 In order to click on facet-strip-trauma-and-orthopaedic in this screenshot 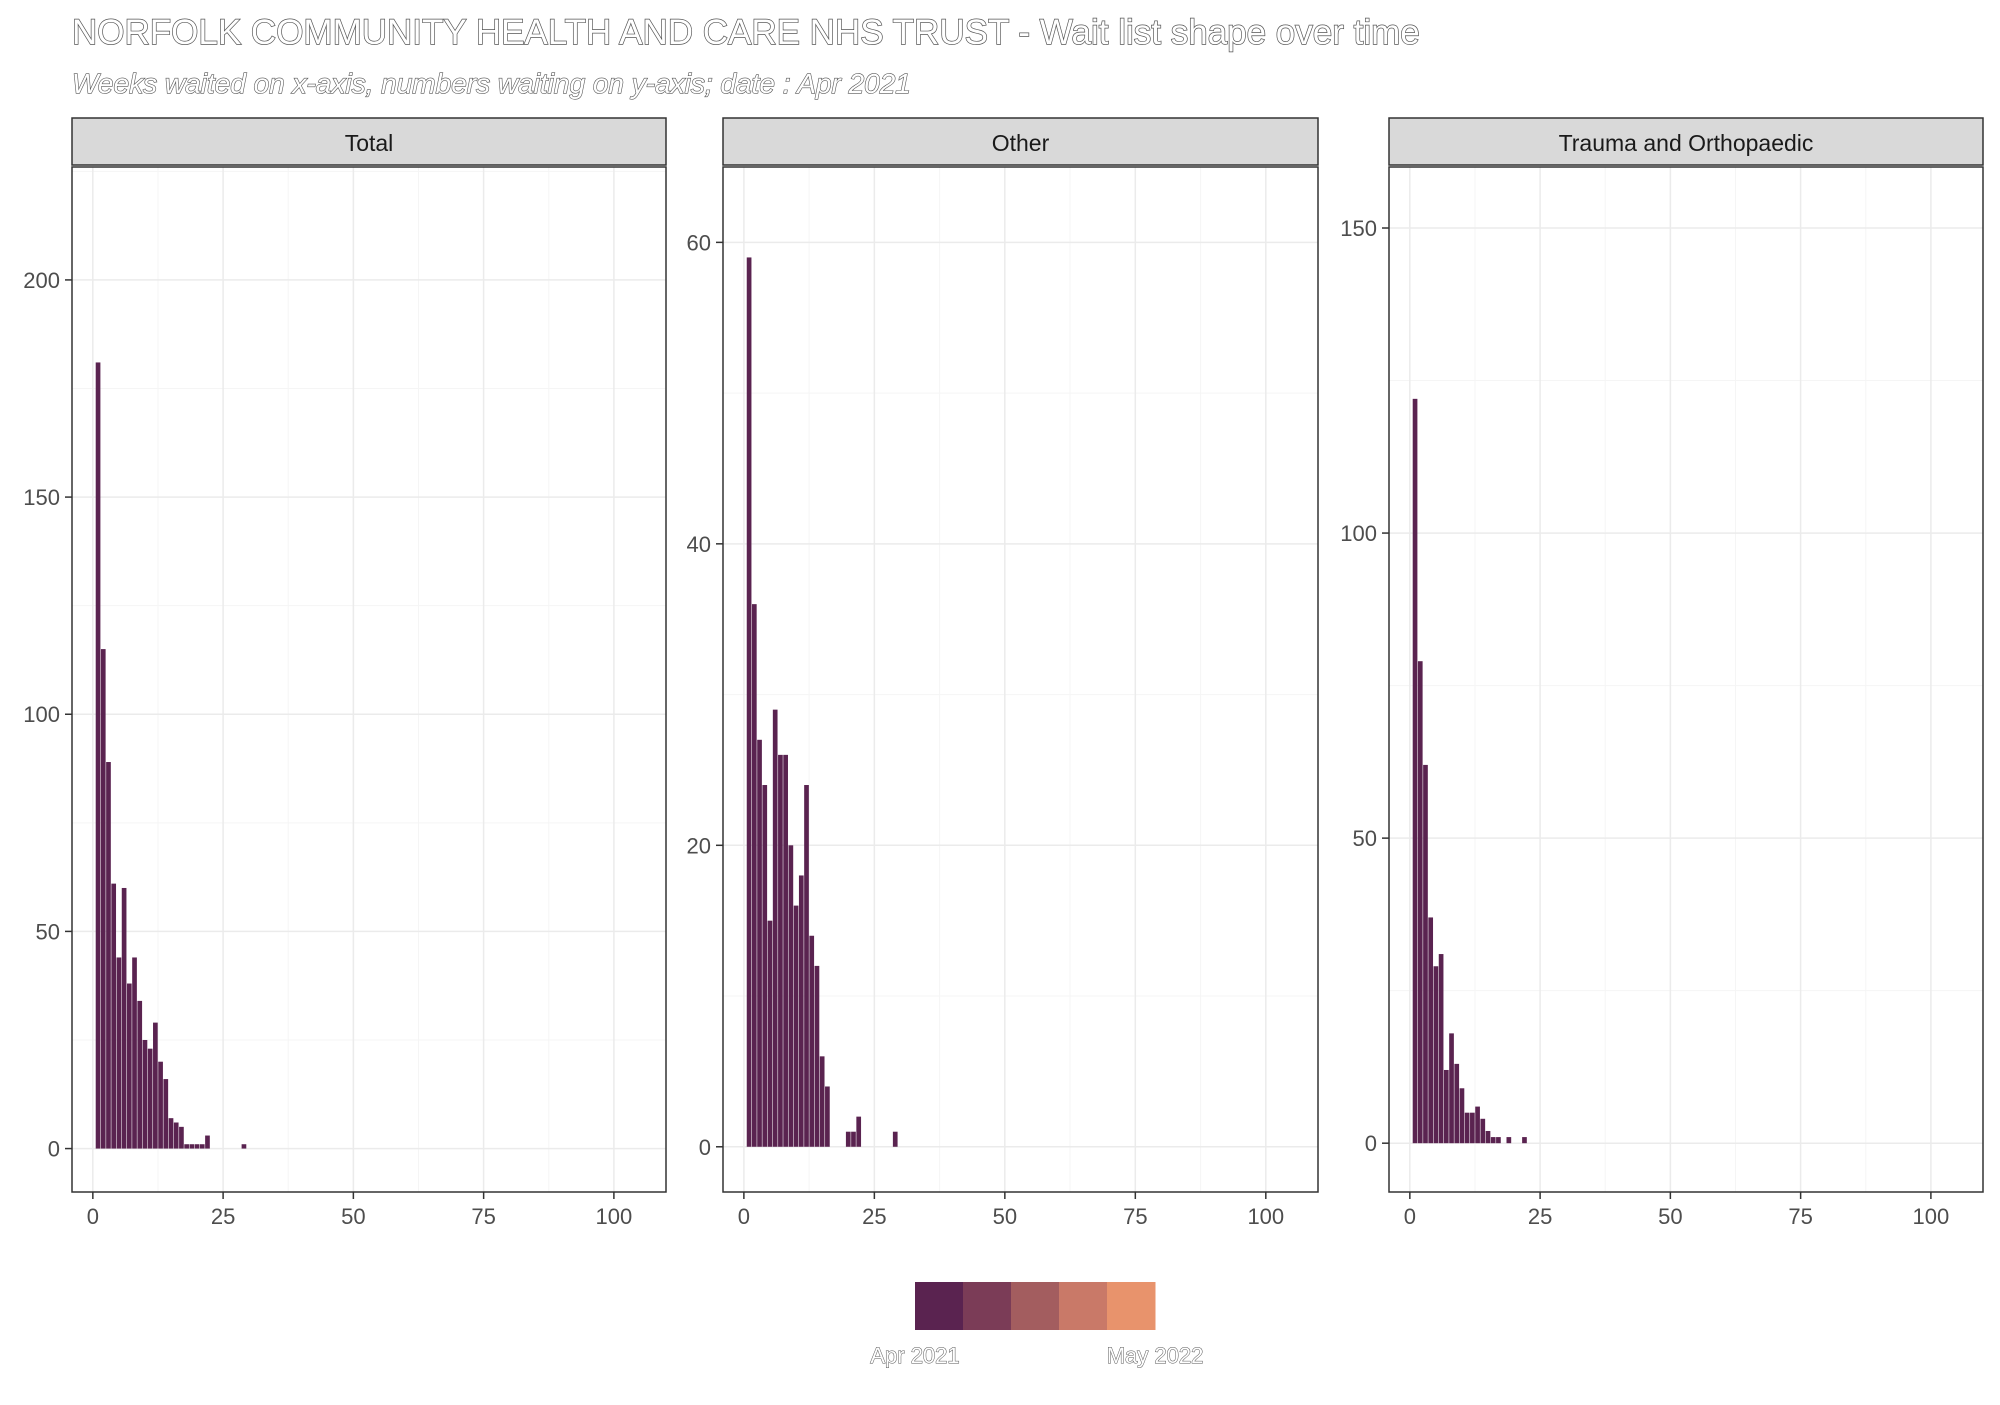, I will do `click(1686, 141)`.